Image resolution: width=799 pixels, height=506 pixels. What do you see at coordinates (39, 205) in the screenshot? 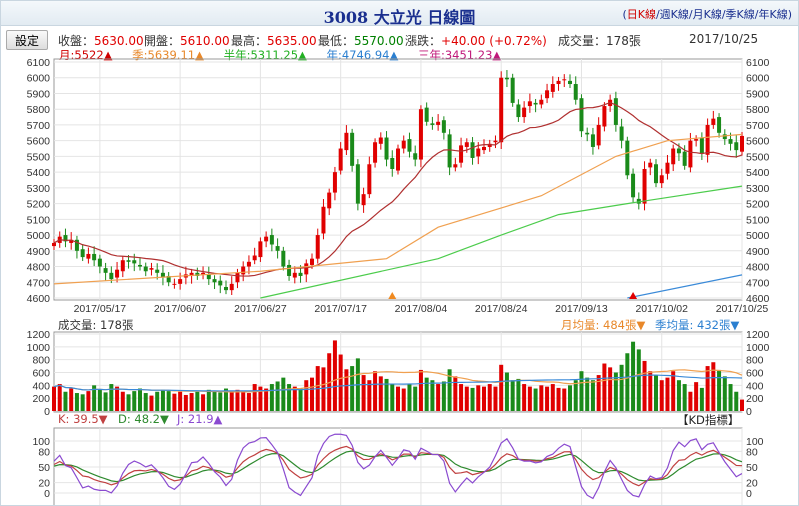
I see `price-tick-left: 5200` at bounding box center [39, 205].